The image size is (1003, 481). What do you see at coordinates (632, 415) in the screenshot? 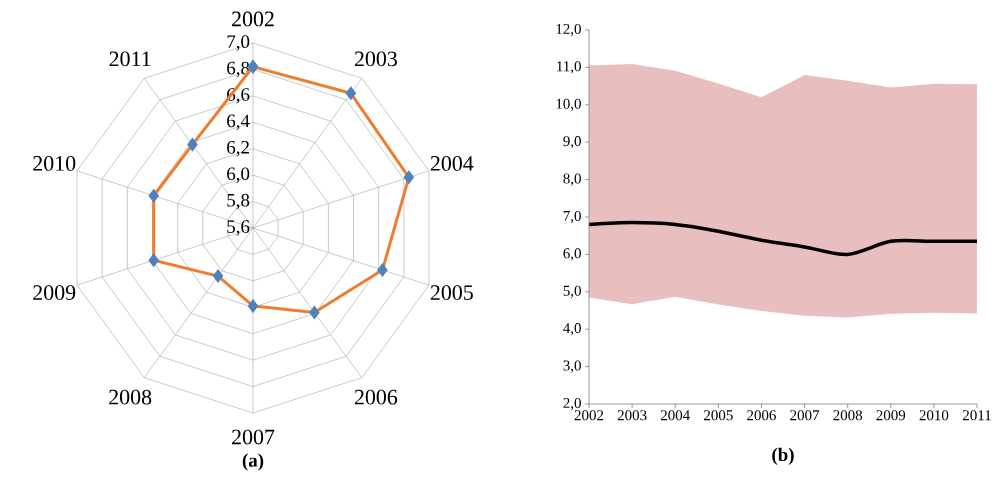
I see `x-tick-label: 2003` at bounding box center [632, 415].